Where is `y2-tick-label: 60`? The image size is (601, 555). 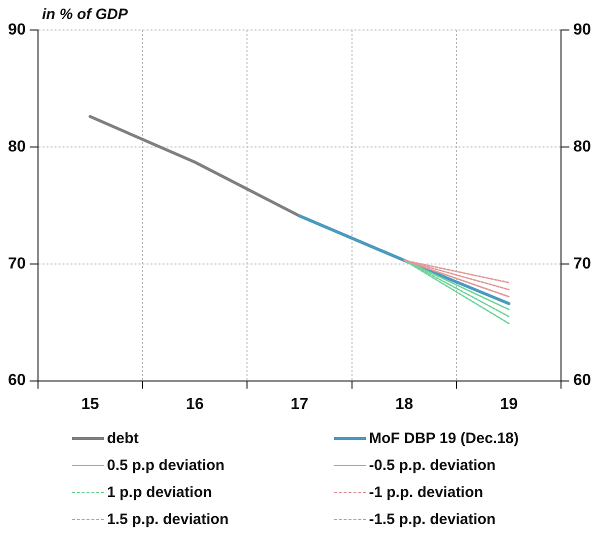 y2-tick-label: 60 is located at coordinates (582, 381).